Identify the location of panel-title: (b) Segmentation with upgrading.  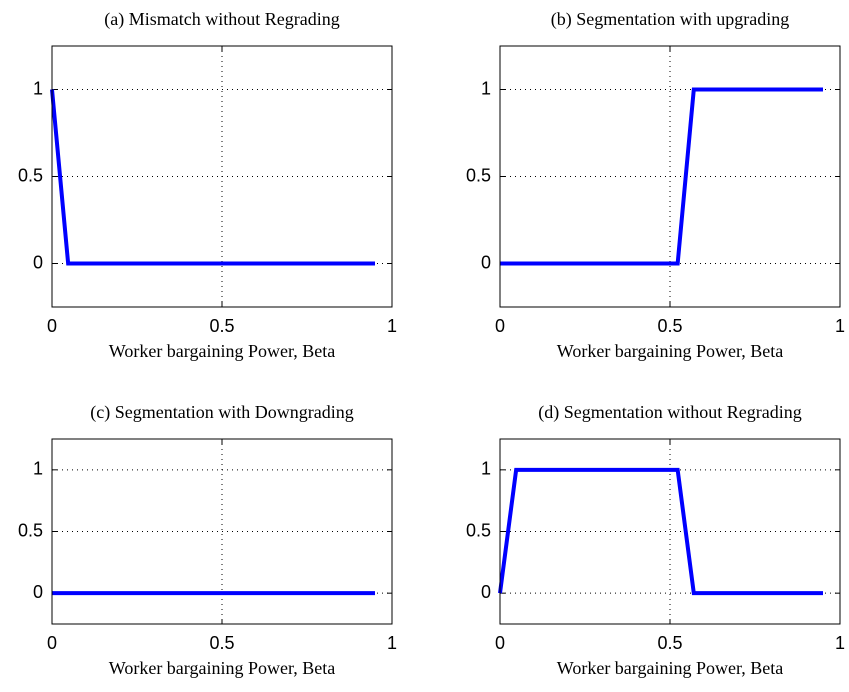
(670, 19).